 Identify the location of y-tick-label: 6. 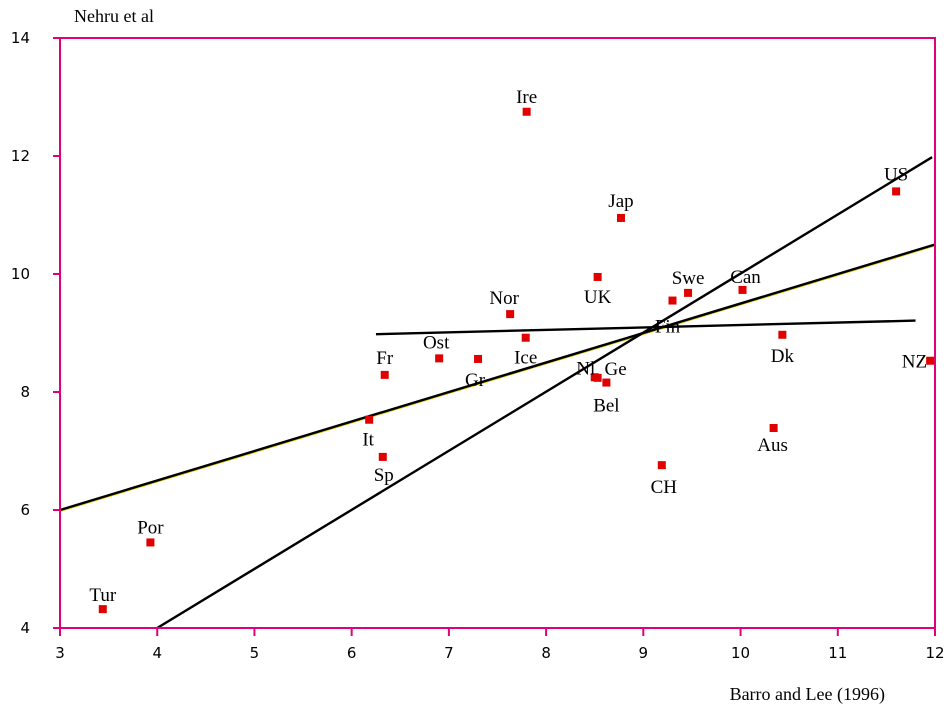
(25, 510).